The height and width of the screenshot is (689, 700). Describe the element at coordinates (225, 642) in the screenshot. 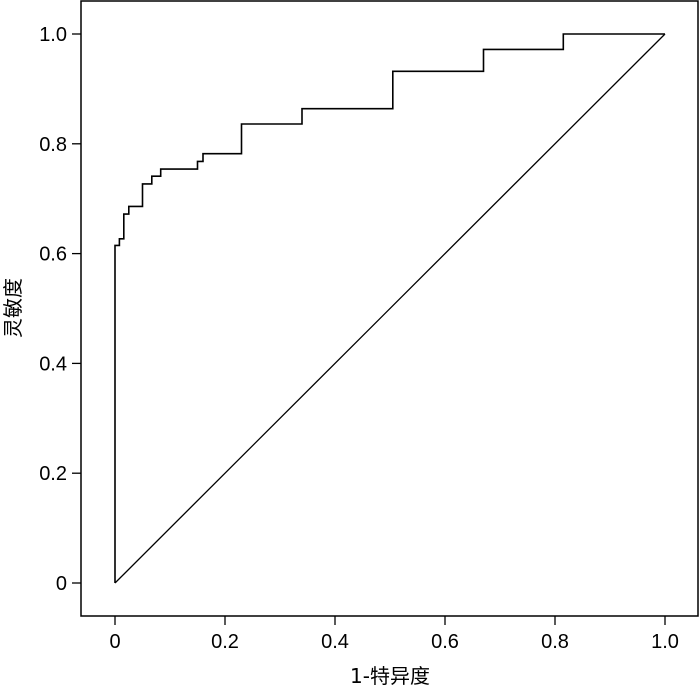

I see `x-tick-label: 0.2` at that location.